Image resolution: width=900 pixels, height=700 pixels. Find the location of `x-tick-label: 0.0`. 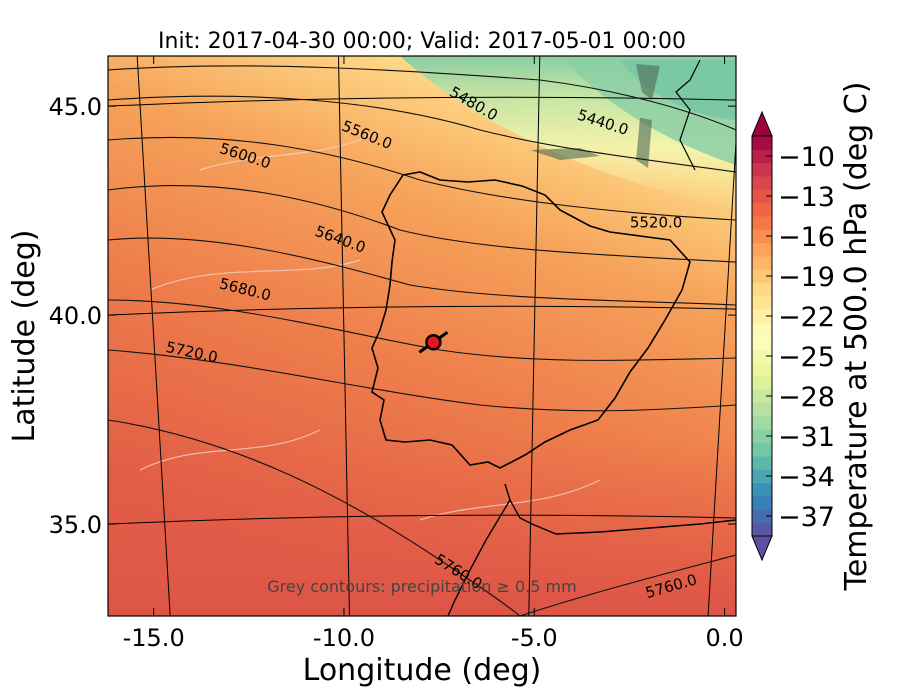

x-tick-label: 0.0 is located at coordinates (724, 638).